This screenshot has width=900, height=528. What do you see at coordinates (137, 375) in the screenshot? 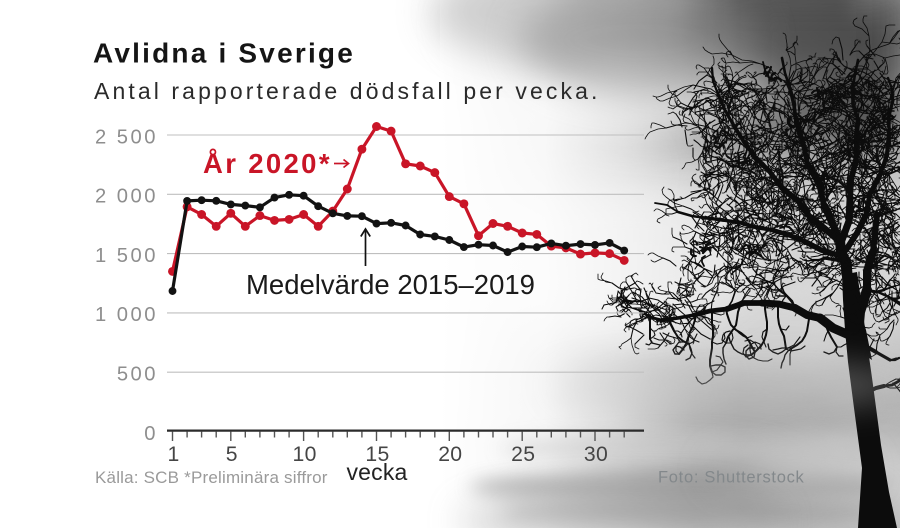
I see `svg-text: 500` at bounding box center [137, 375].